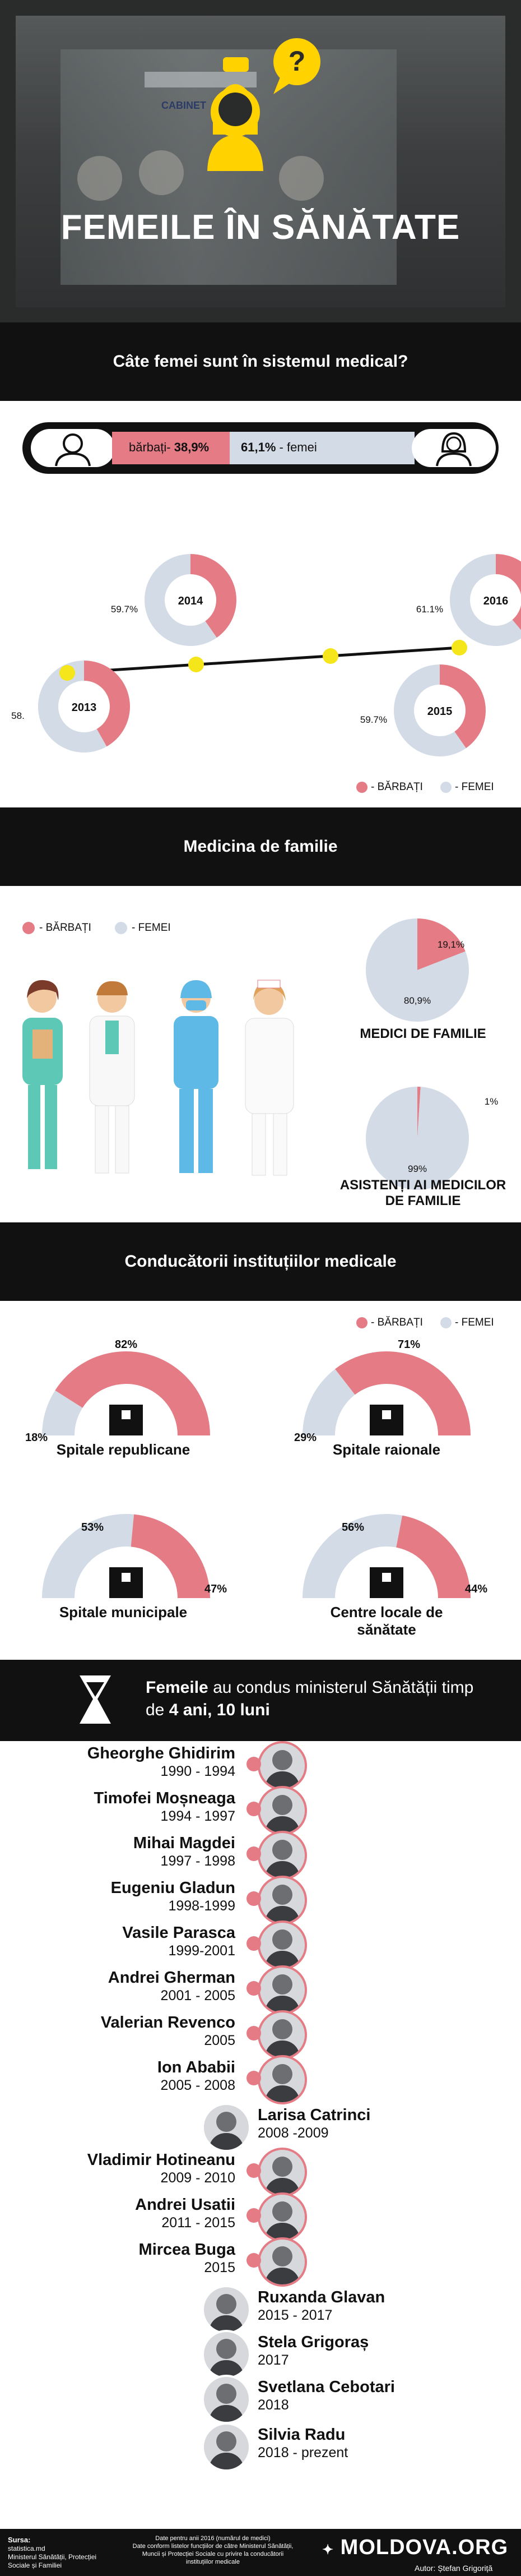  I want to click on hourglass-icon, so click(95, 1700).